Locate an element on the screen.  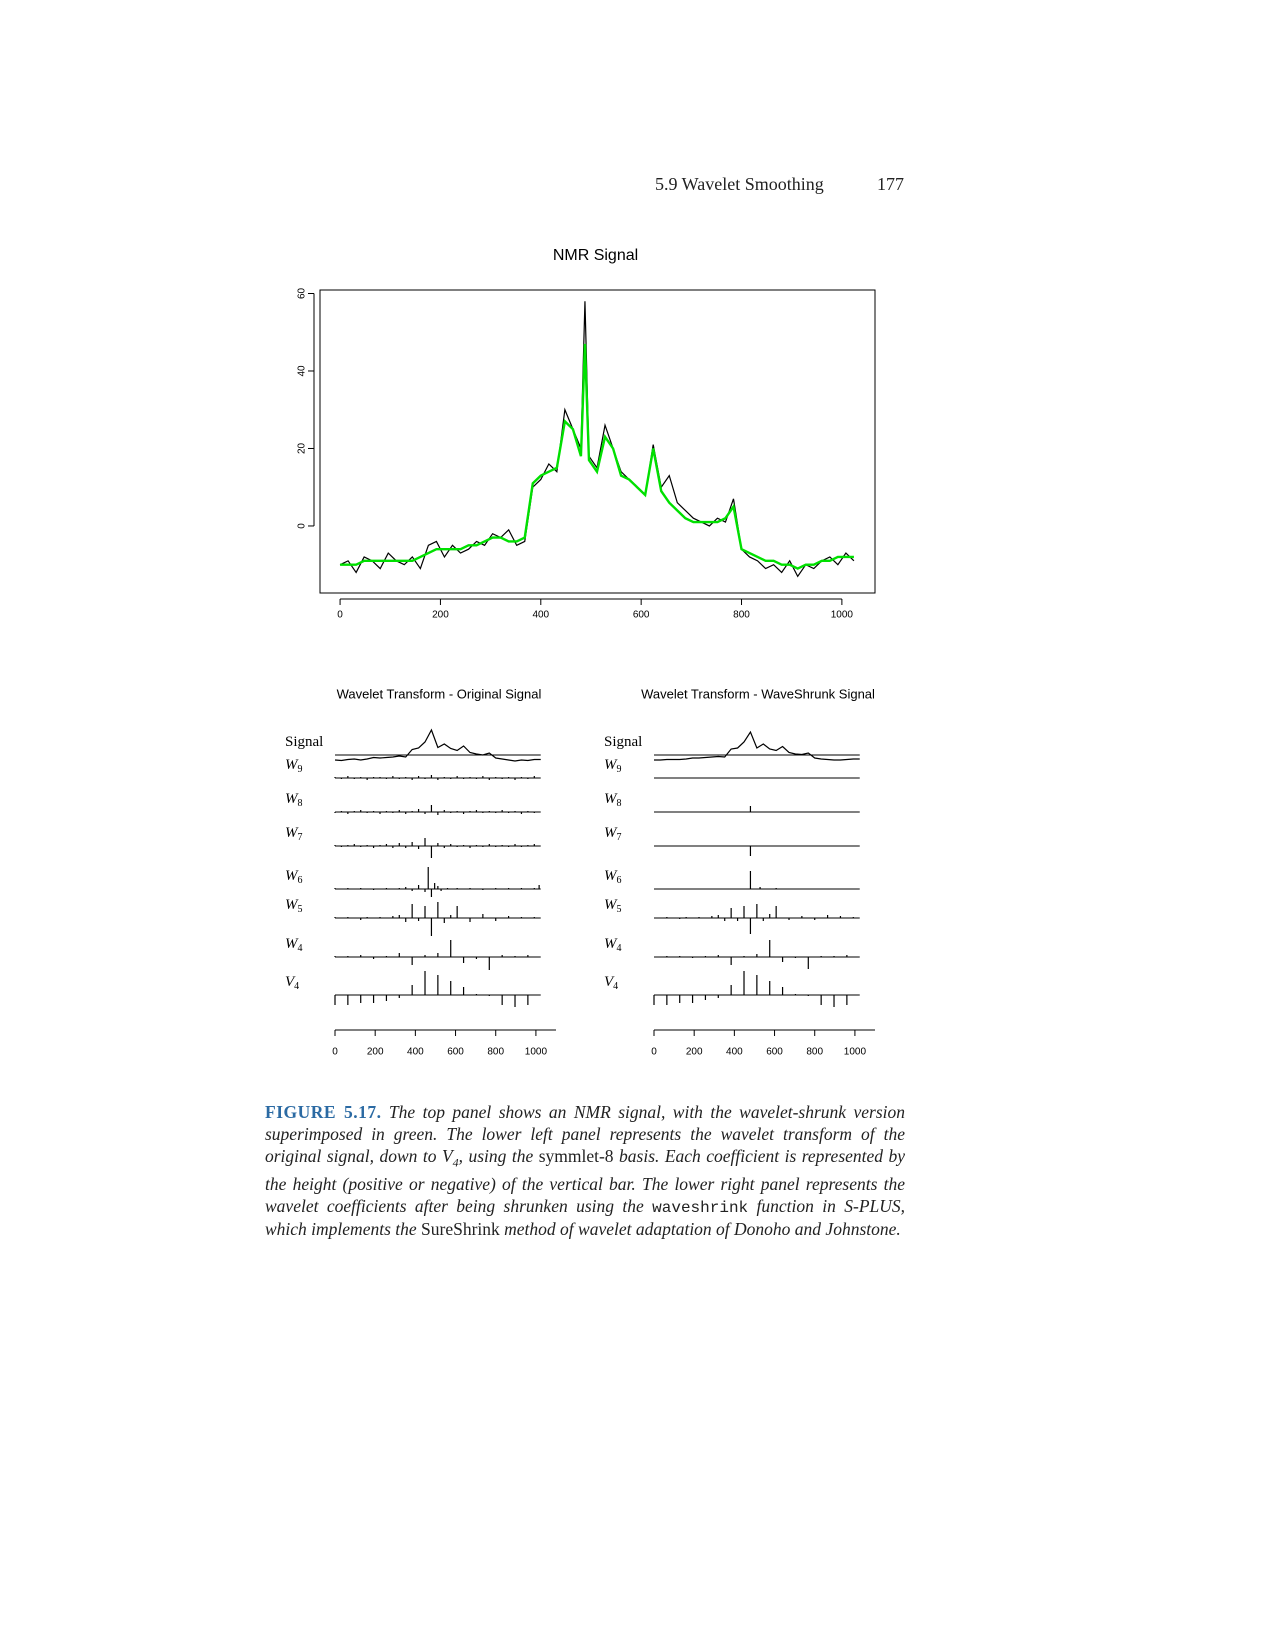
y-tick-label: 40 is located at coordinates (302, 371).